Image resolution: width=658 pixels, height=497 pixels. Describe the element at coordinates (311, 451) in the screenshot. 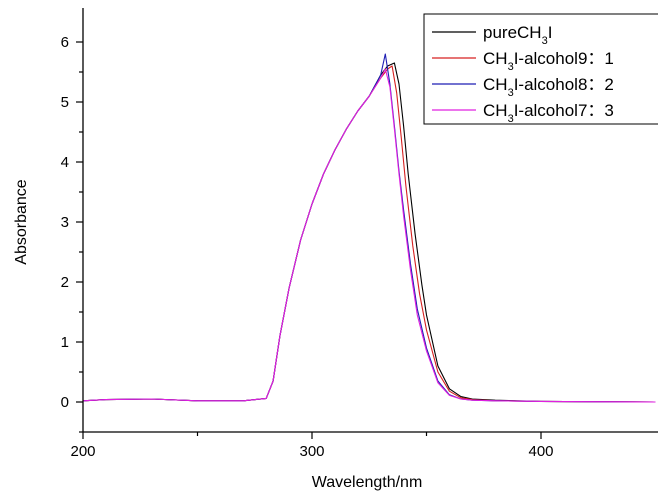

I see `x-tick-label: 300` at that location.